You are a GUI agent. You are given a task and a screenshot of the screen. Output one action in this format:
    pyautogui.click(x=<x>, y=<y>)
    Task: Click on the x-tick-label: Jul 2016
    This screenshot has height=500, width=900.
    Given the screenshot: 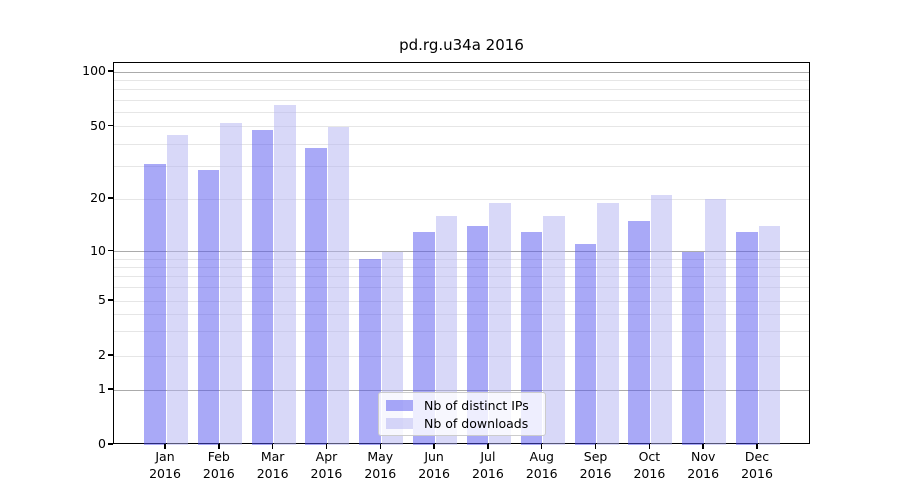 What is the action you would take?
    pyautogui.click(x=488, y=465)
    